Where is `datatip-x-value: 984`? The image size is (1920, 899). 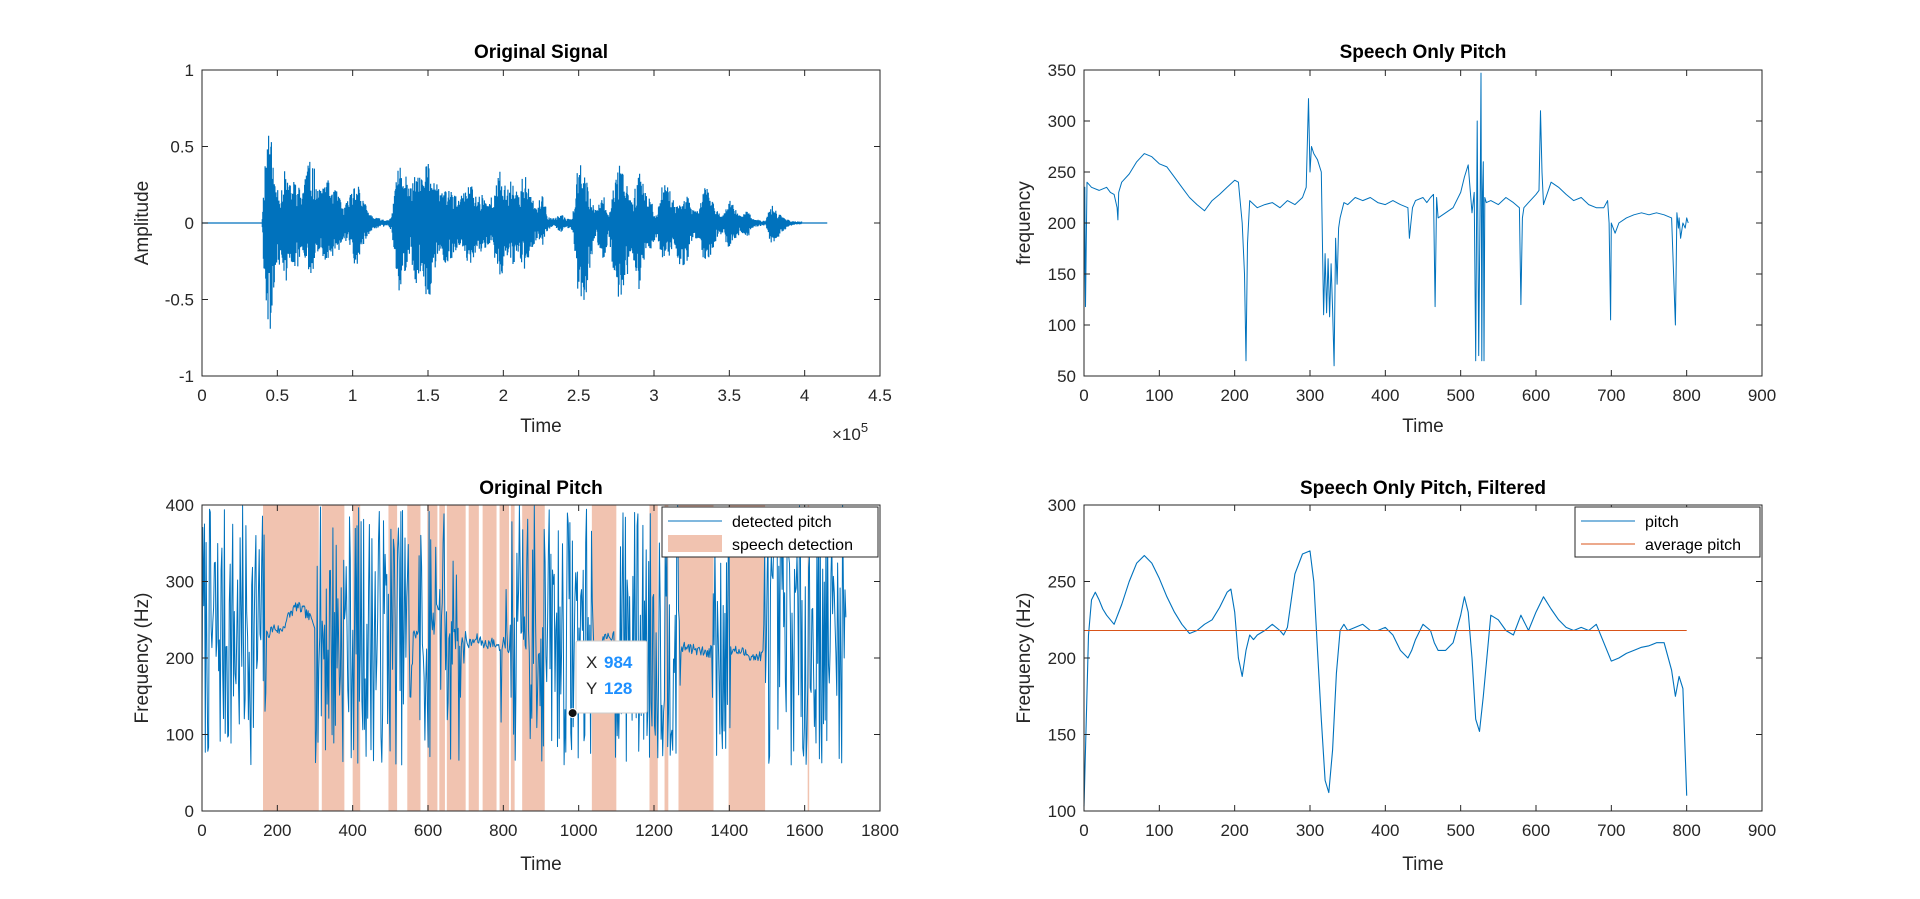
datatip-x-value: 984 is located at coordinates (618, 662).